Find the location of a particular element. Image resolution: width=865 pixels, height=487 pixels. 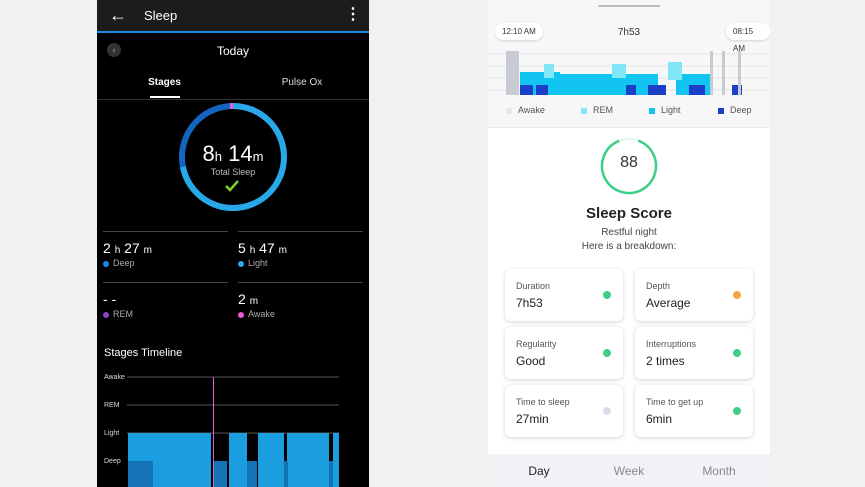

awake-dot-icon is located at coordinates (241, 314).